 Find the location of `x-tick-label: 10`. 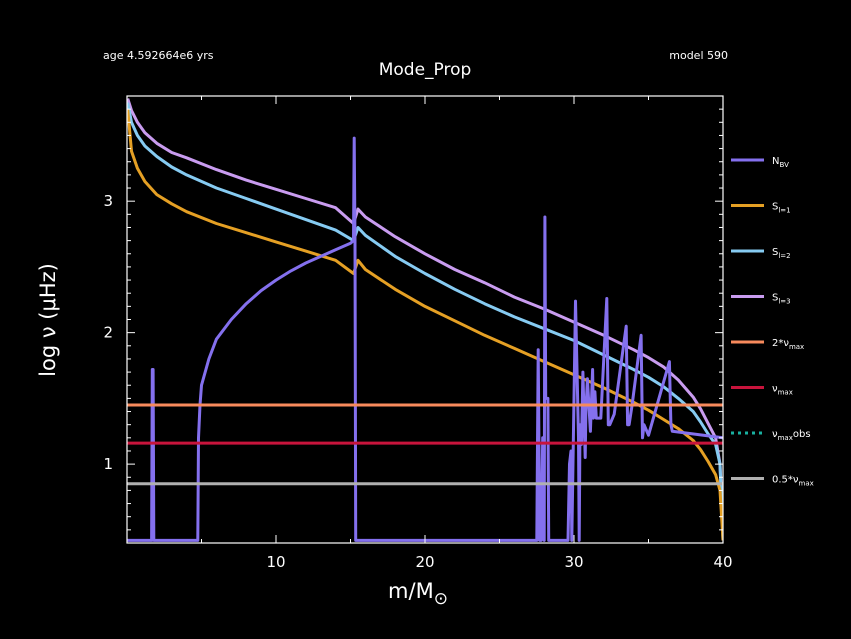

x-tick-label: 10 is located at coordinates (275, 562).